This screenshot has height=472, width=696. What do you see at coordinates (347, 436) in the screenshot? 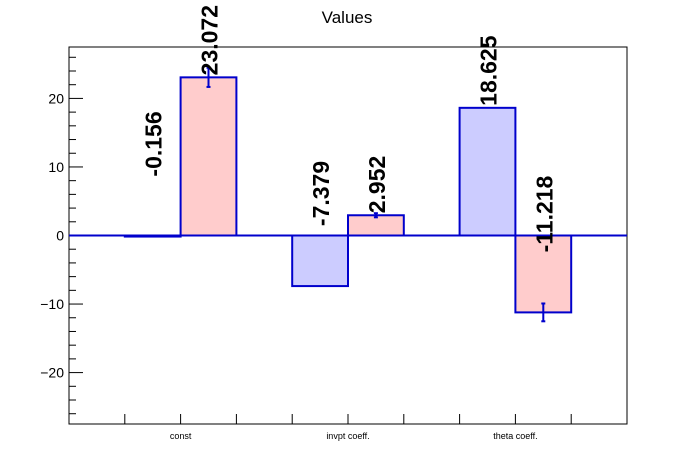
I see `x-tick-label: invpt coeff.` at bounding box center [347, 436].